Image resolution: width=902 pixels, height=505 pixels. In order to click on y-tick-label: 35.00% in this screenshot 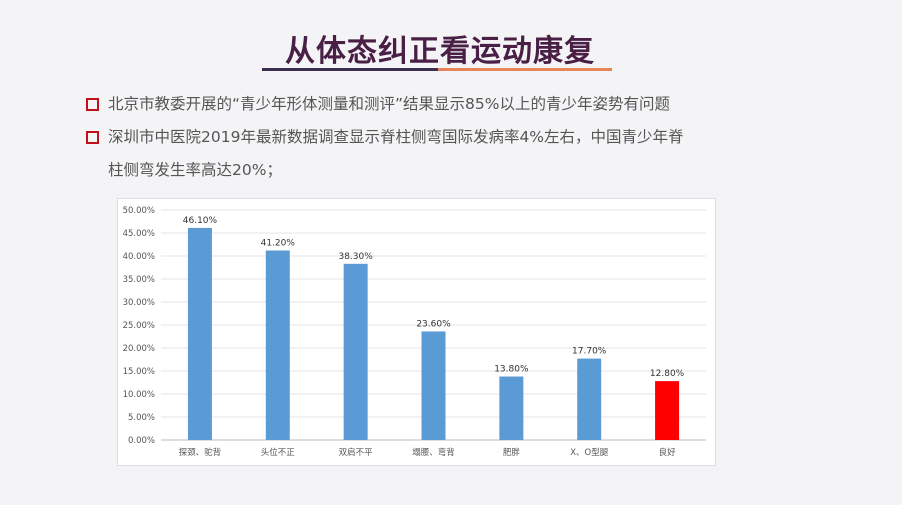, I will do `click(139, 280)`.